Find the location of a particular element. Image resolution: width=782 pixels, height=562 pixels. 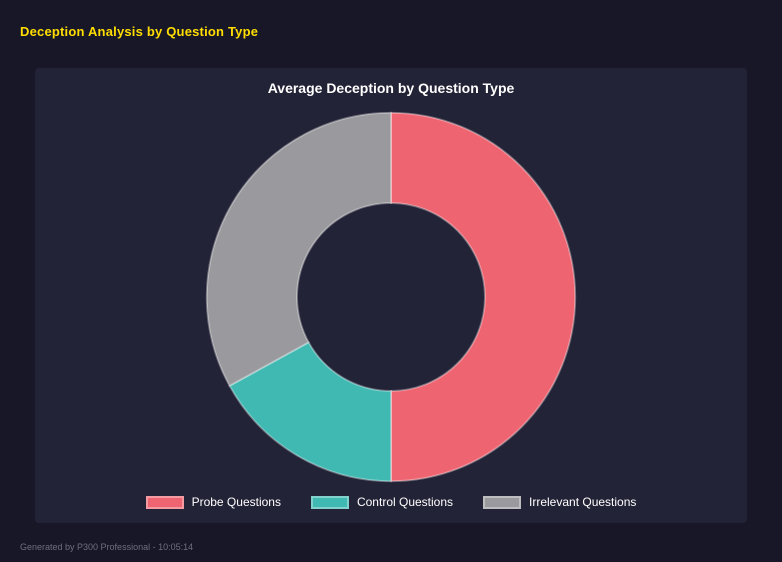

legend-label: Control Questions is located at coordinates (405, 502).